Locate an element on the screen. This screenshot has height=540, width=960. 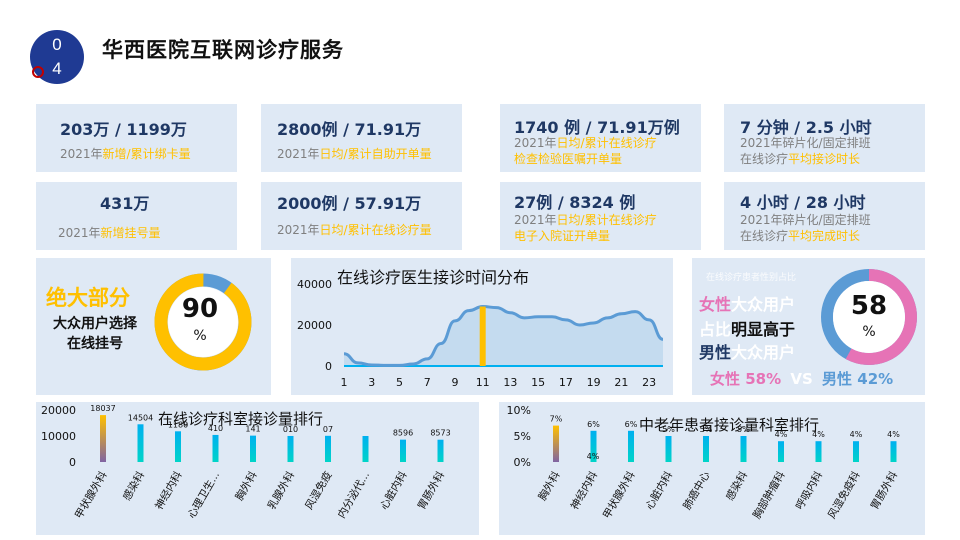
stat-value: 2000例 / 57.91万 is located at coordinates (349, 203).